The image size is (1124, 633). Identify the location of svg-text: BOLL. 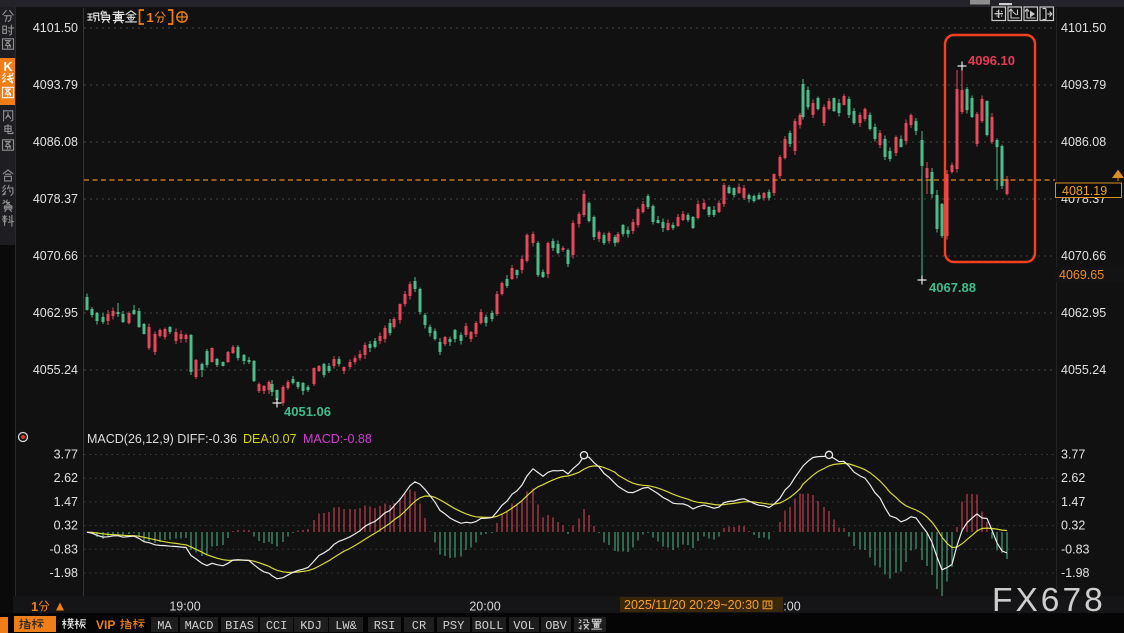
(489, 626).